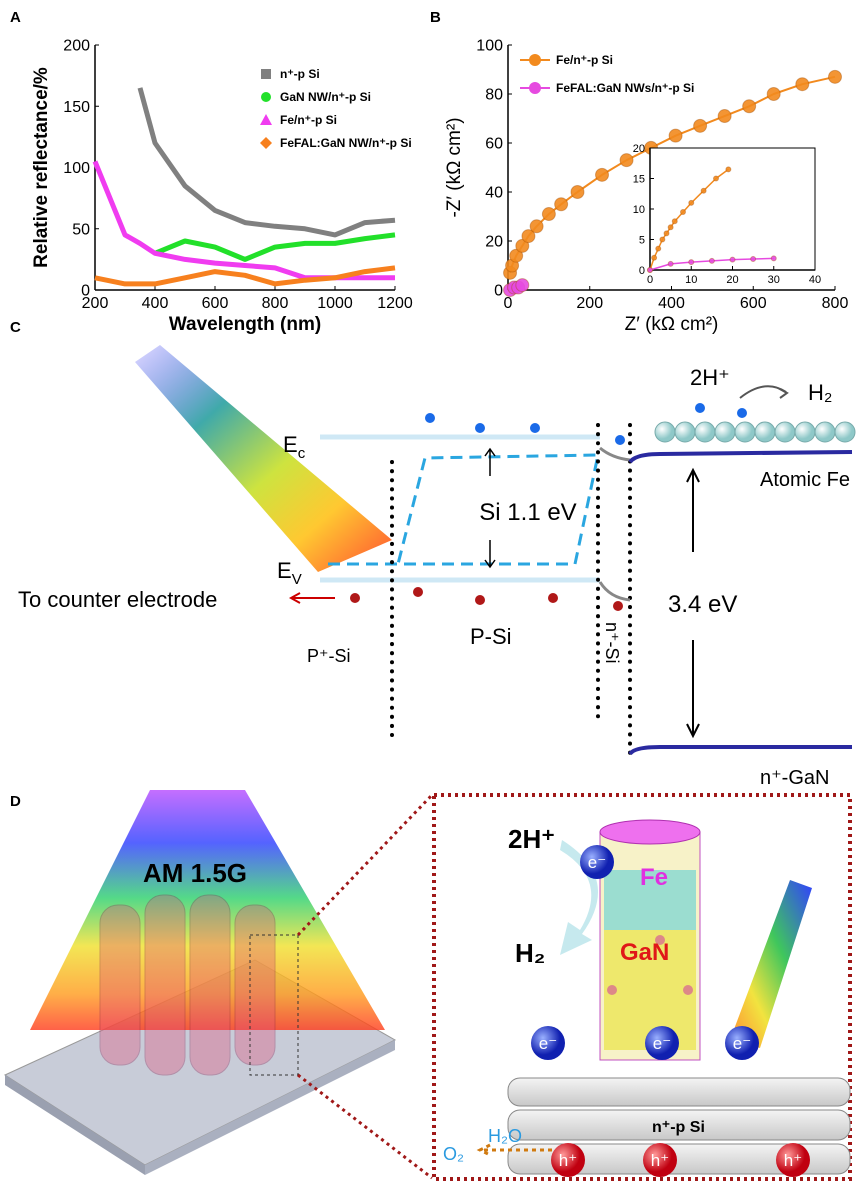  Describe the element at coordinates (395, 303) in the screenshot. I see `x-tick-label: 1200` at that location.